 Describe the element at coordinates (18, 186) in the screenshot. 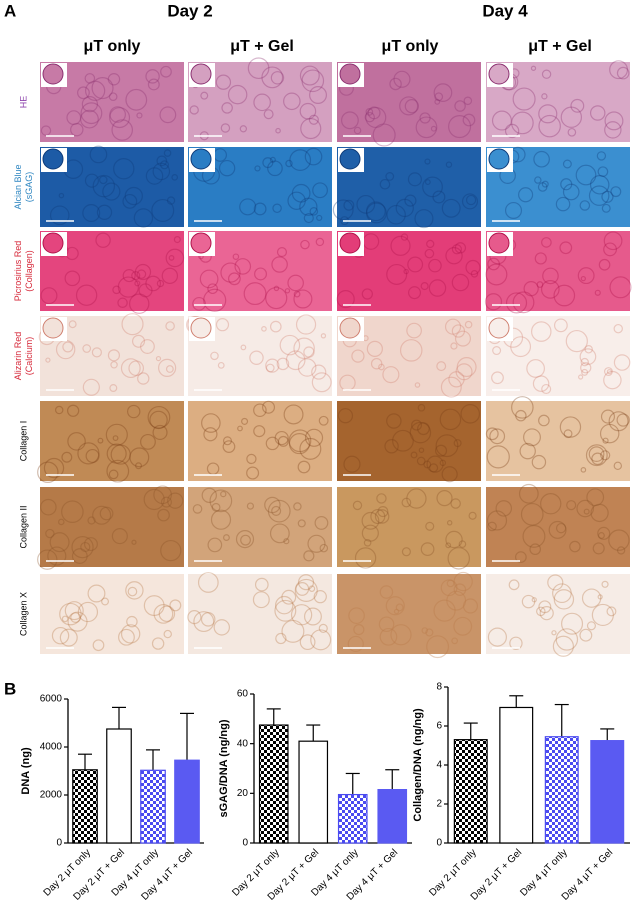

I see `row-label: Alcian Blue` at that location.